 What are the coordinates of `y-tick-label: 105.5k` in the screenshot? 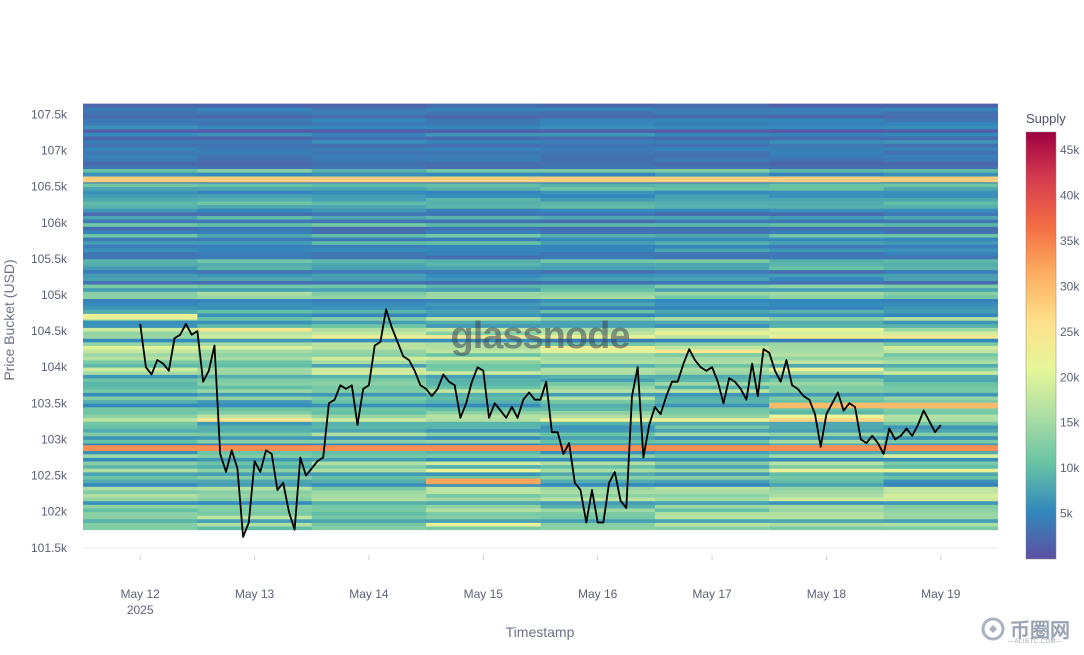 It's located at (49, 259).